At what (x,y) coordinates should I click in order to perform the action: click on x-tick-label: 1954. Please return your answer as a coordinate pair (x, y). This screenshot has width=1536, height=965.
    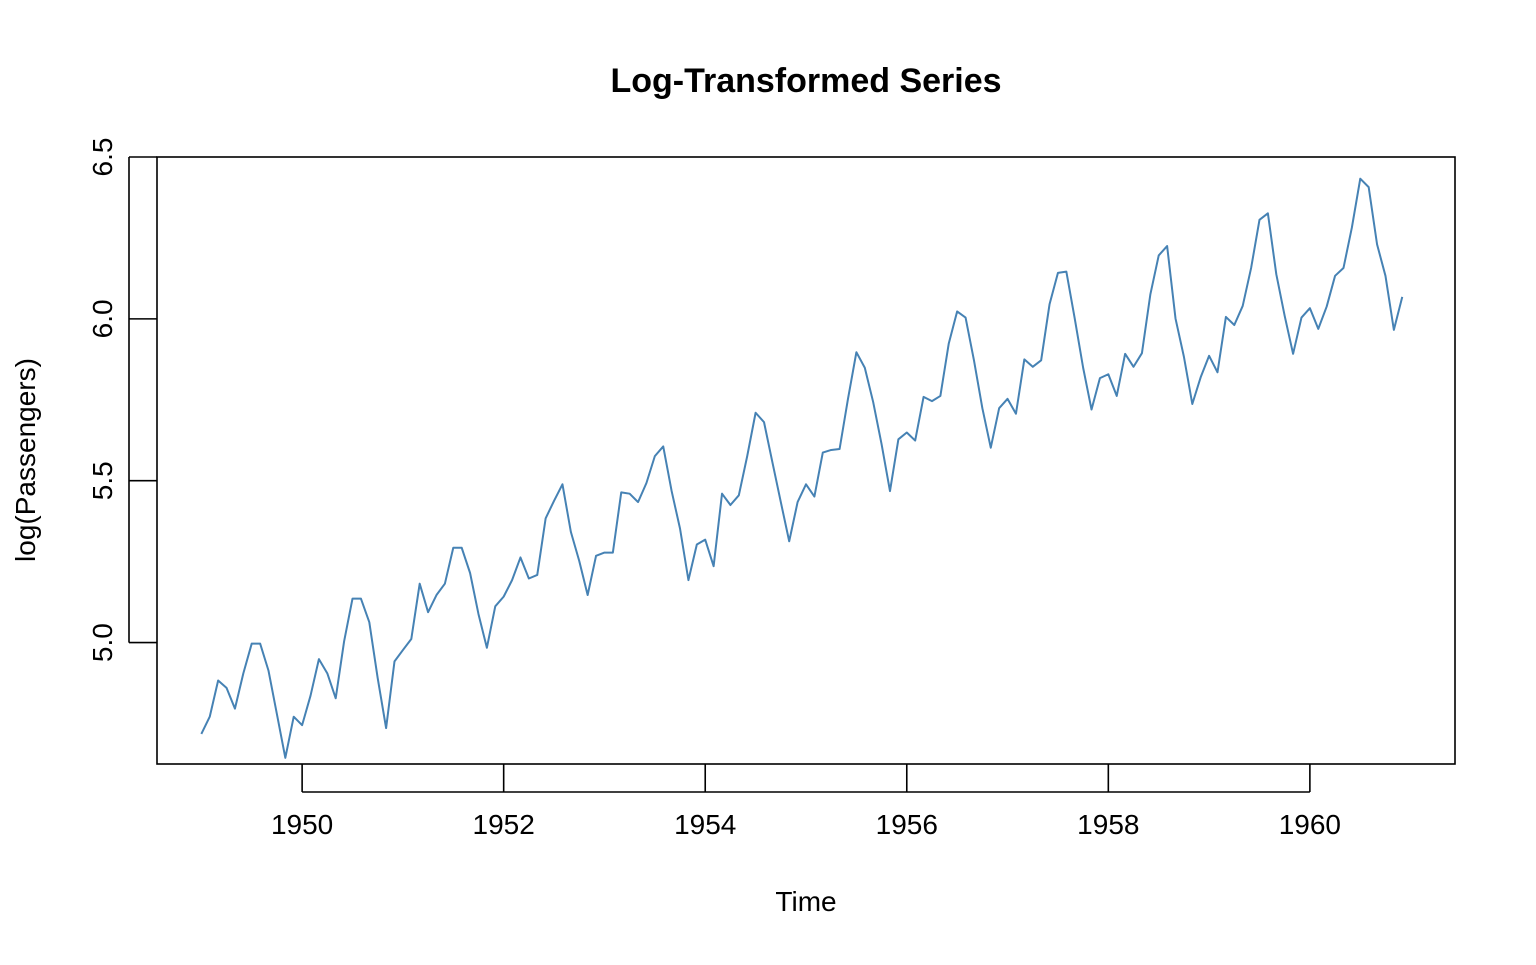
    Looking at the image, I should click on (705, 824).